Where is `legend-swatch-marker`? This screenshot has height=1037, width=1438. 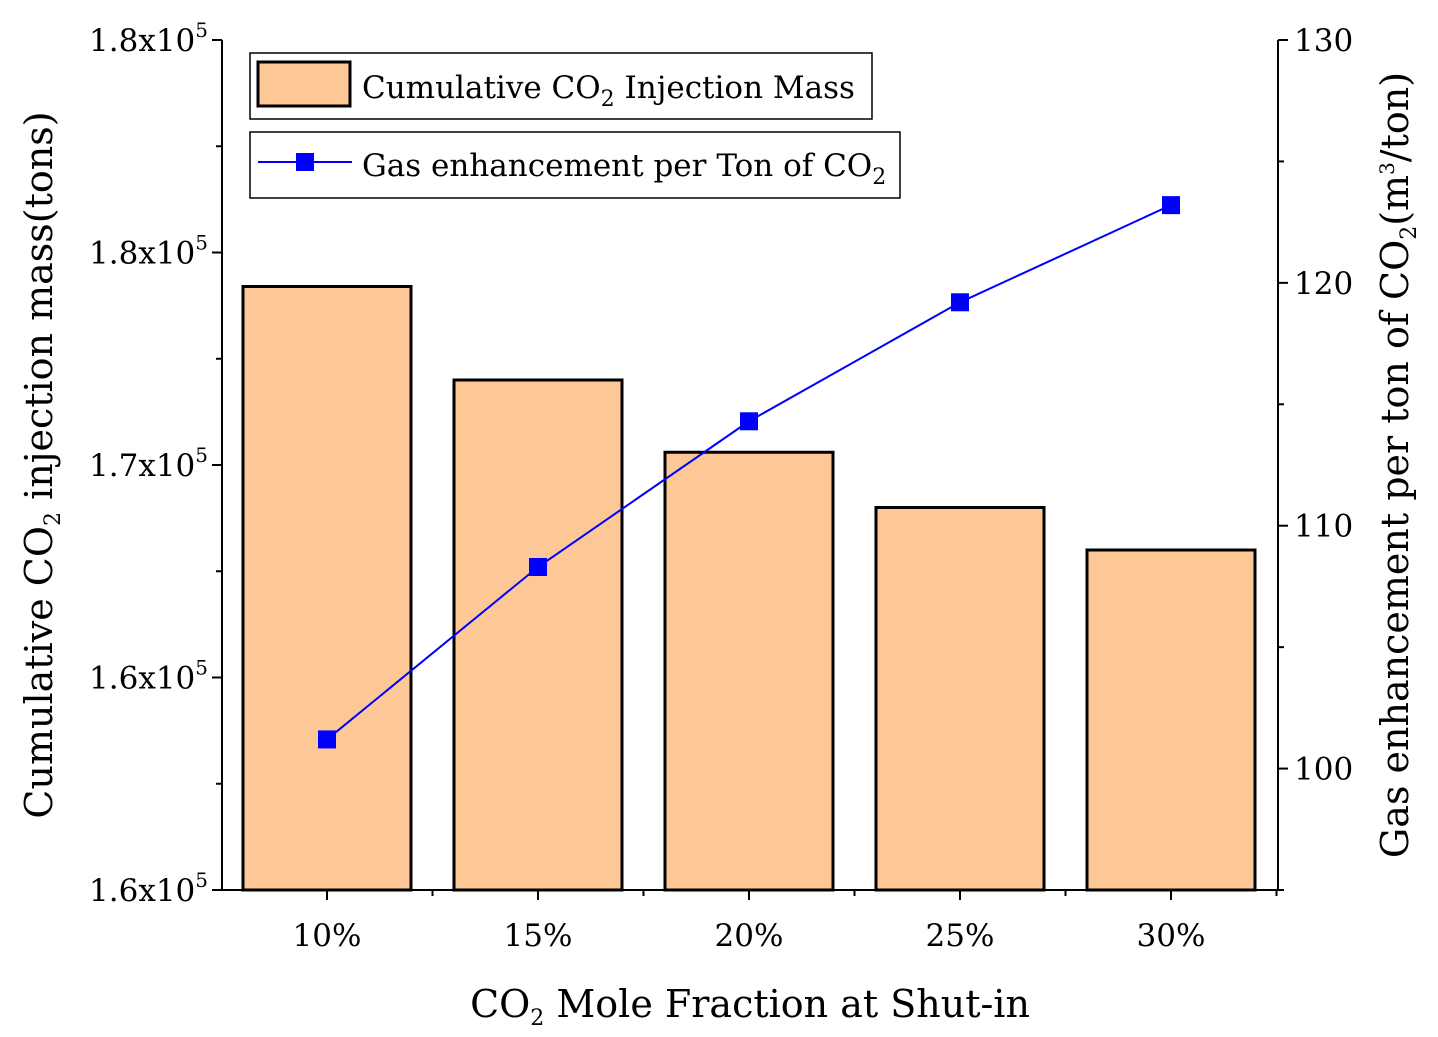
legend-swatch-marker is located at coordinates (305, 162).